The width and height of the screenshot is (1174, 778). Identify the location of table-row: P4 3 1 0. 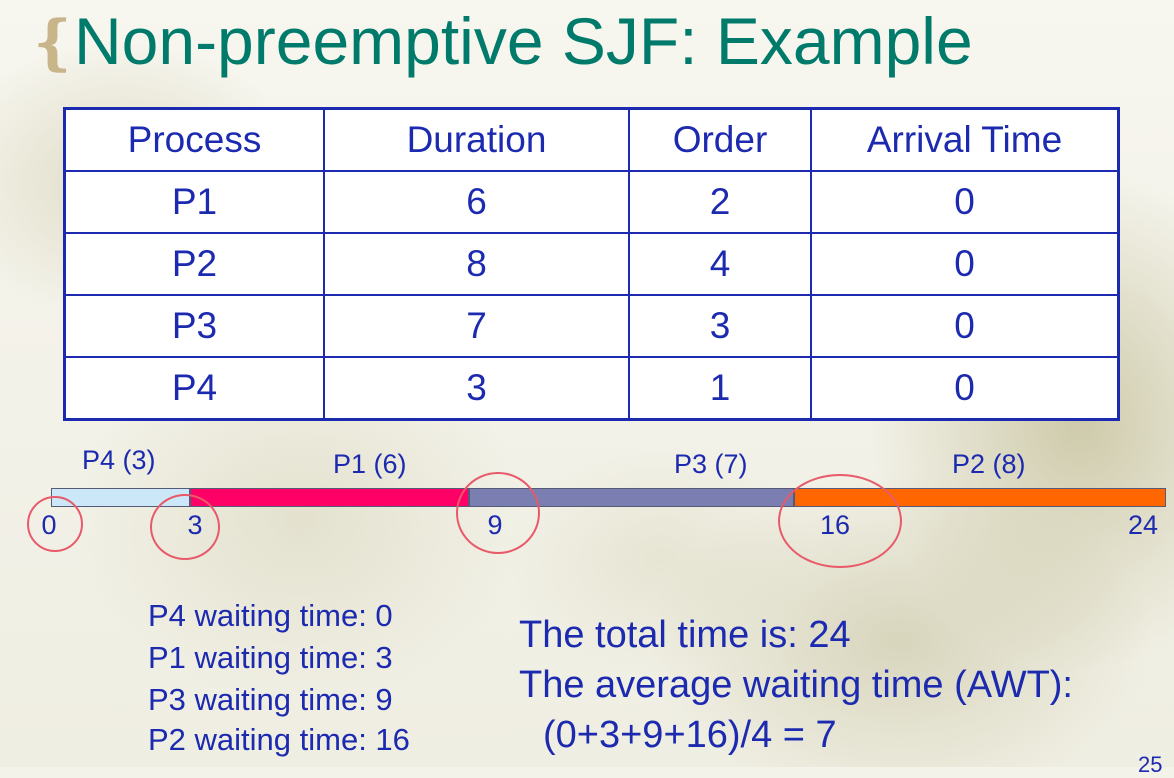
(591, 388).